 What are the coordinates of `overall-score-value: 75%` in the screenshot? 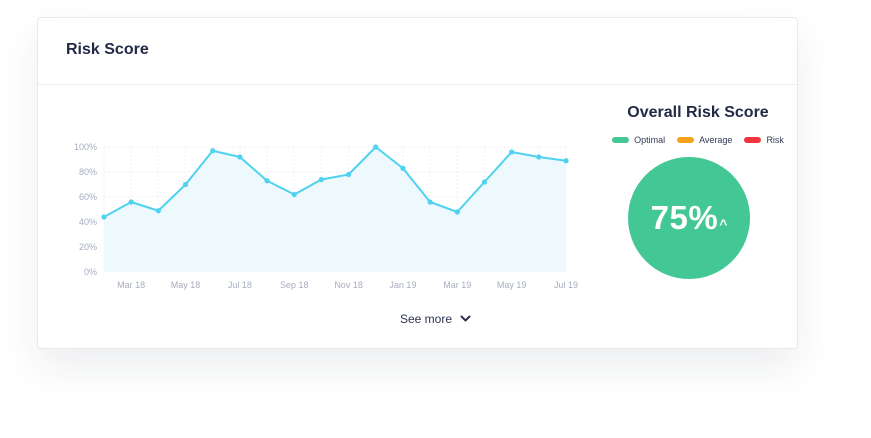 It's located at (684, 217).